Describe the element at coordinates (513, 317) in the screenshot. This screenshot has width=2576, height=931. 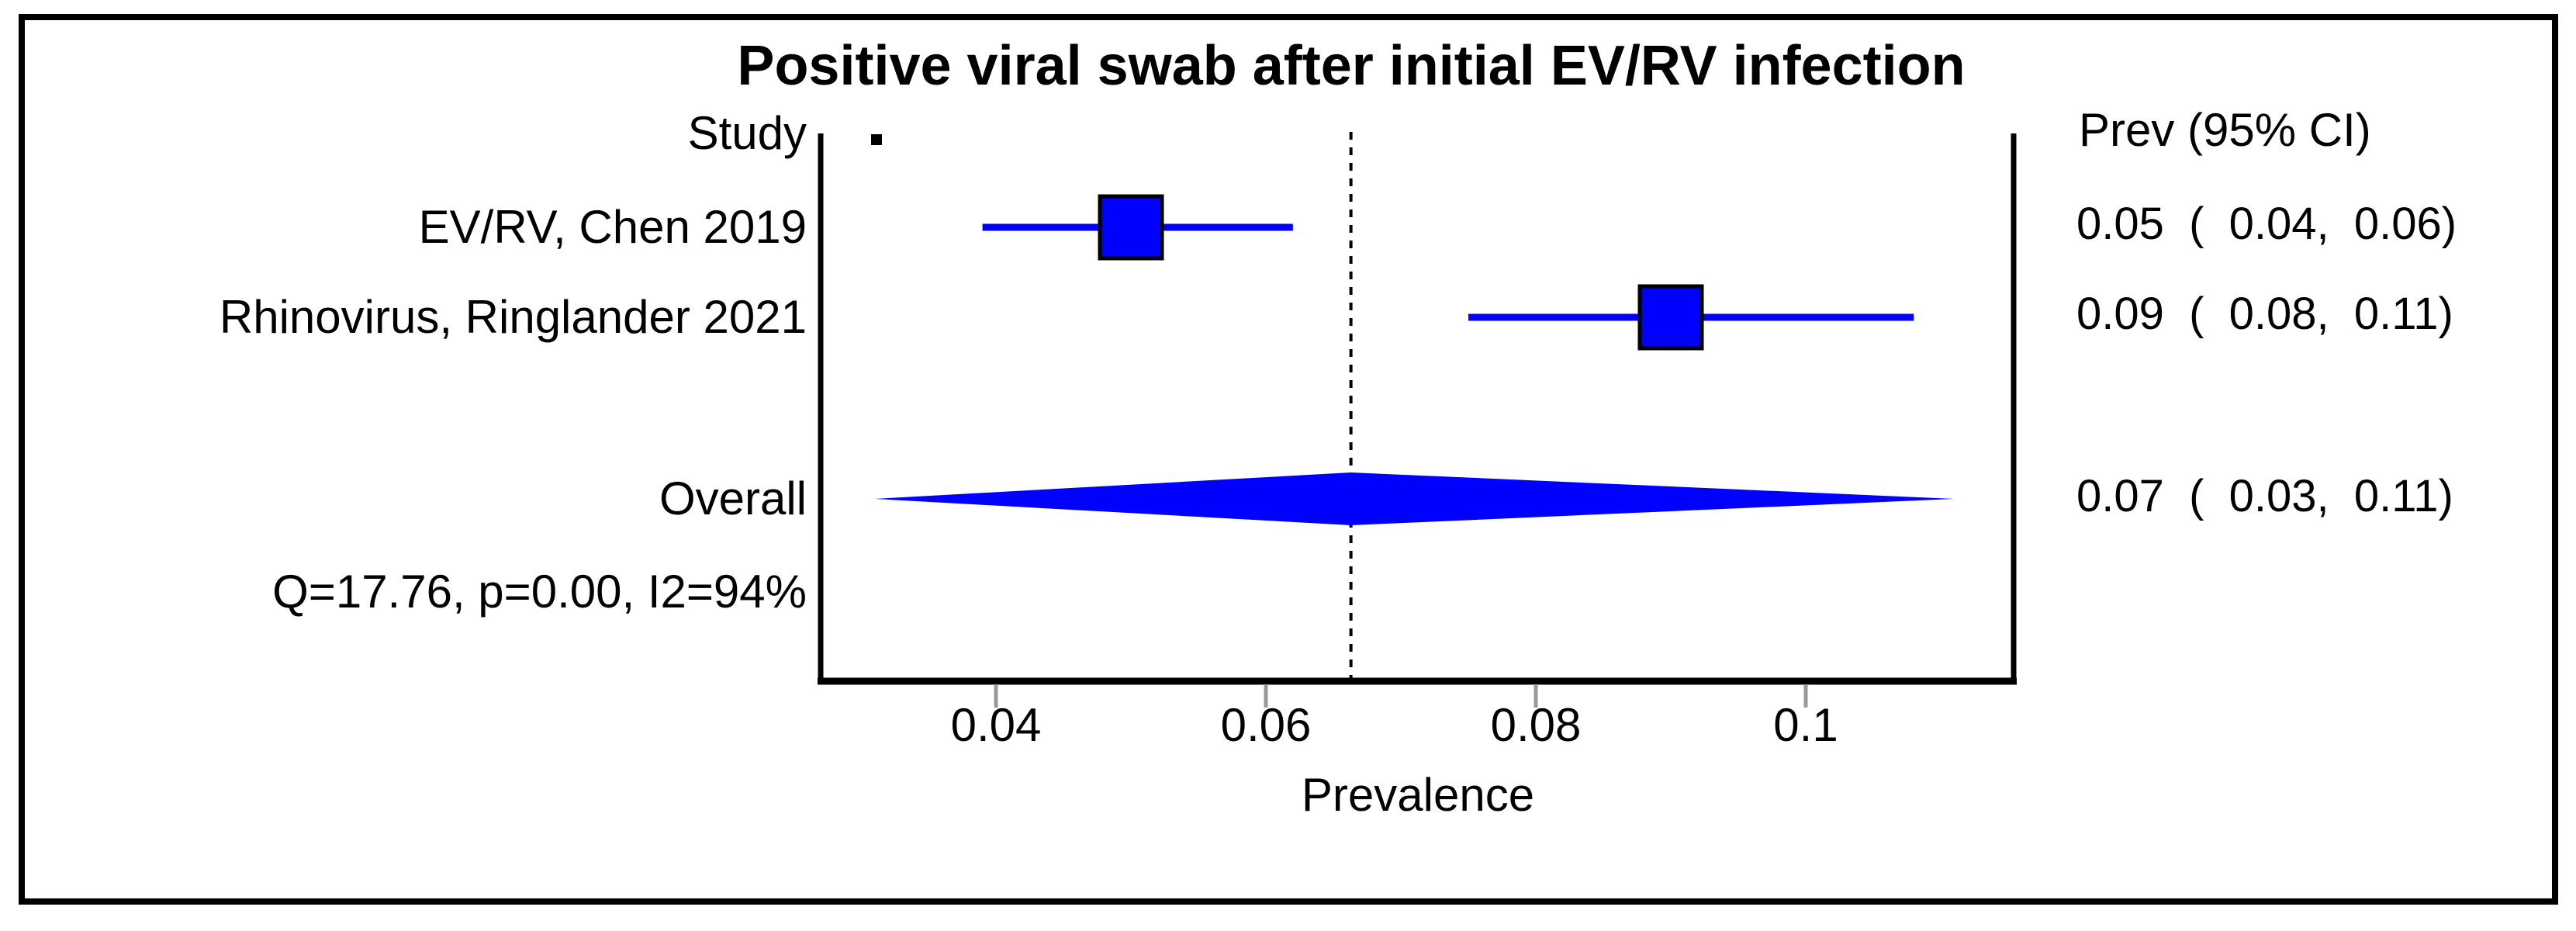
I see `study-label-ringlander: Rhinovirus, Ringlander 2021` at that location.